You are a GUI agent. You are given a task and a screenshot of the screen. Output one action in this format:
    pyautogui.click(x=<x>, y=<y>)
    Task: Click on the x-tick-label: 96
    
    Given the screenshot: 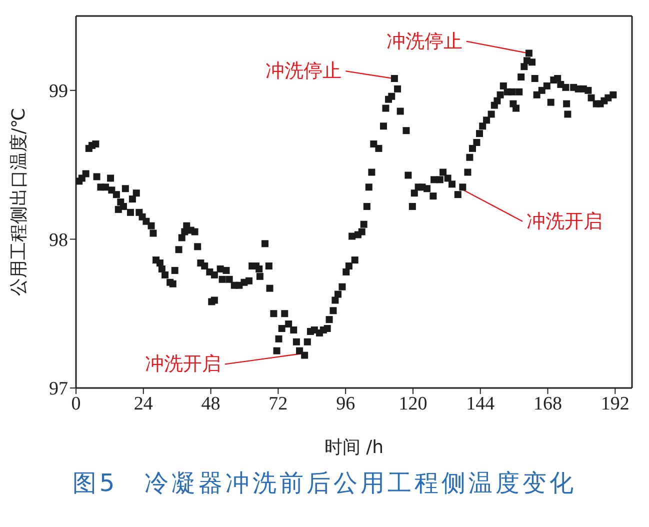 What is the action you would take?
    pyautogui.click(x=346, y=403)
    